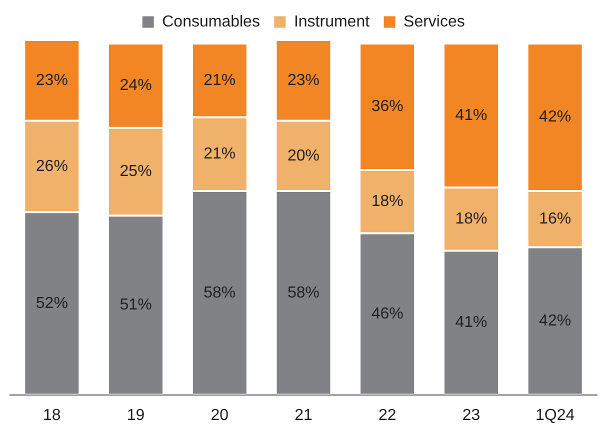 The width and height of the screenshot is (607, 432). Describe the element at coordinates (136, 305) in the screenshot. I see `data-label: 51%` at that location.